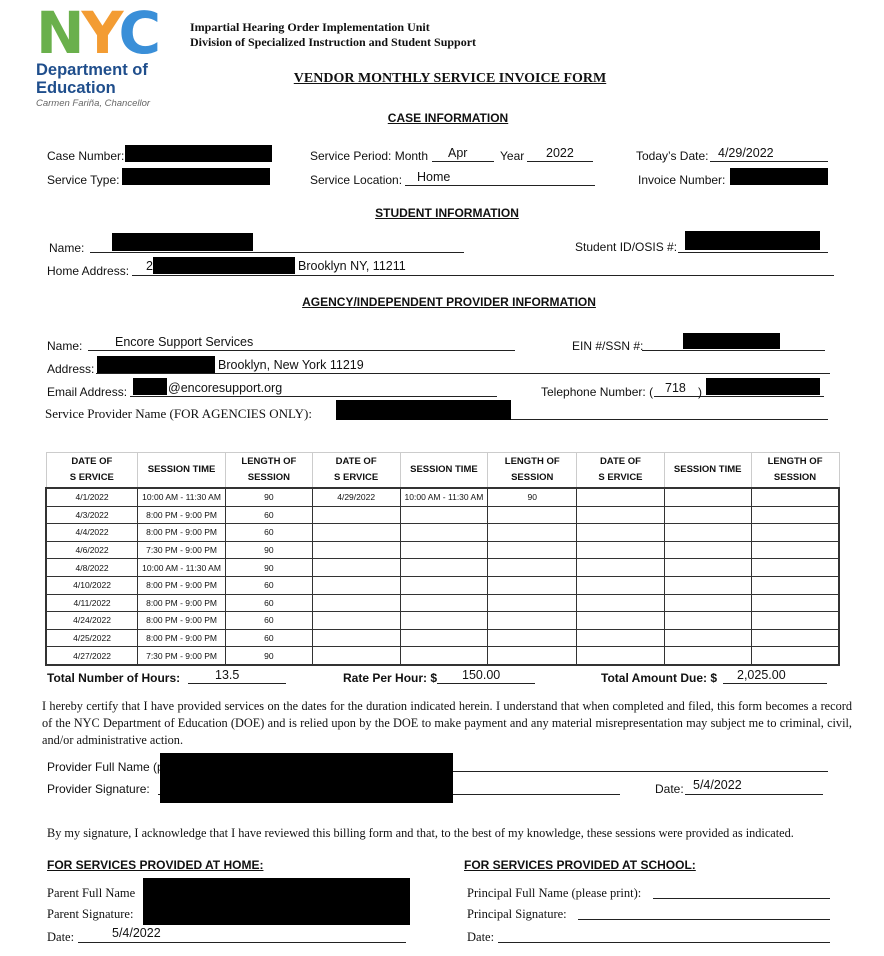 This screenshot has height=956, width=884. Describe the element at coordinates (291, 365) in the screenshot. I see `provider-address-city: Brooklyn, New York 11219` at that location.